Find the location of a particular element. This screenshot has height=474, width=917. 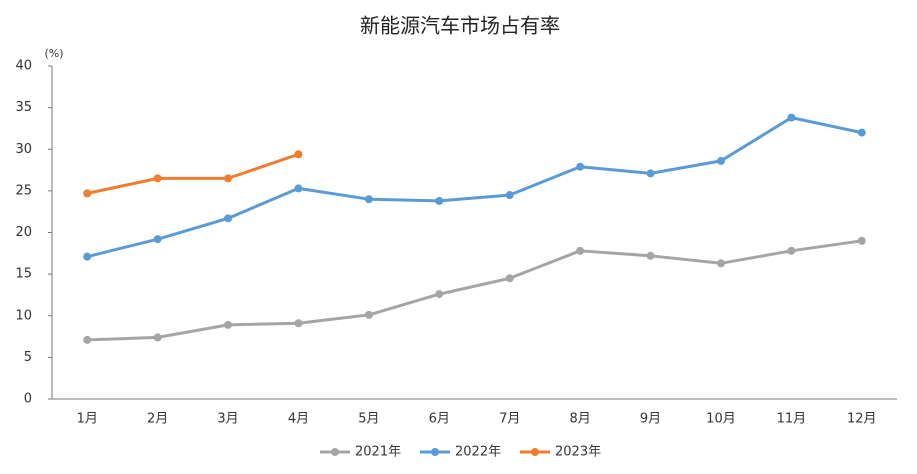

y-tick-label: 30 is located at coordinates (23, 149).